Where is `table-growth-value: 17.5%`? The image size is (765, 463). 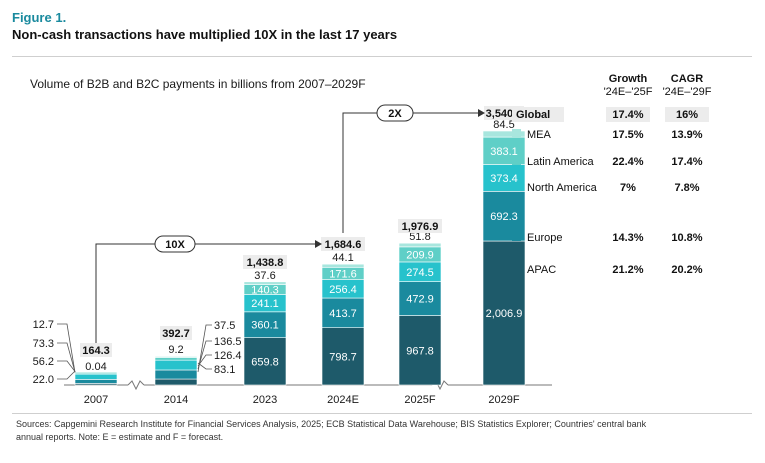 table-growth-value: 17.5% is located at coordinates (627, 135).